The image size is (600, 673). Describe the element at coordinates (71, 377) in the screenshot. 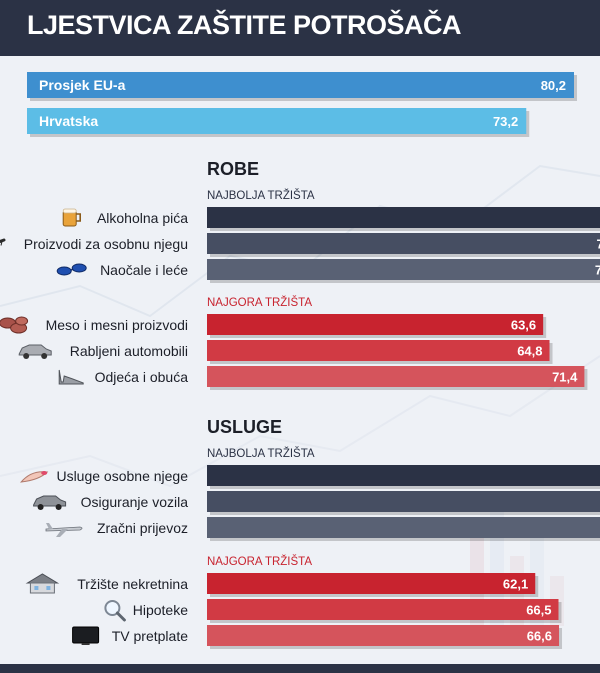

I see `high-heel-shoe-icon` at that location.